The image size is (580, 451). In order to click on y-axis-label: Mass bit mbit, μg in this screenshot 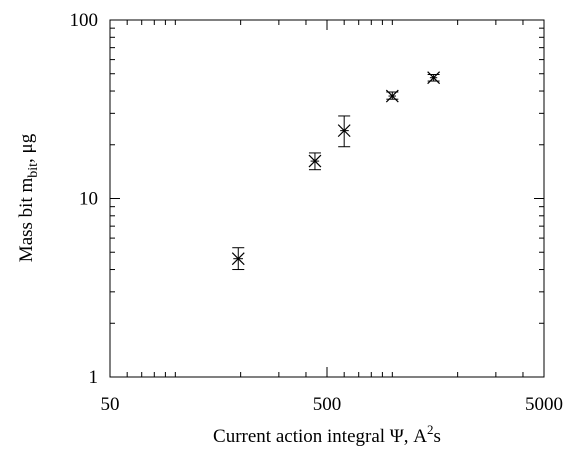, I will do `click(28, 197)`.